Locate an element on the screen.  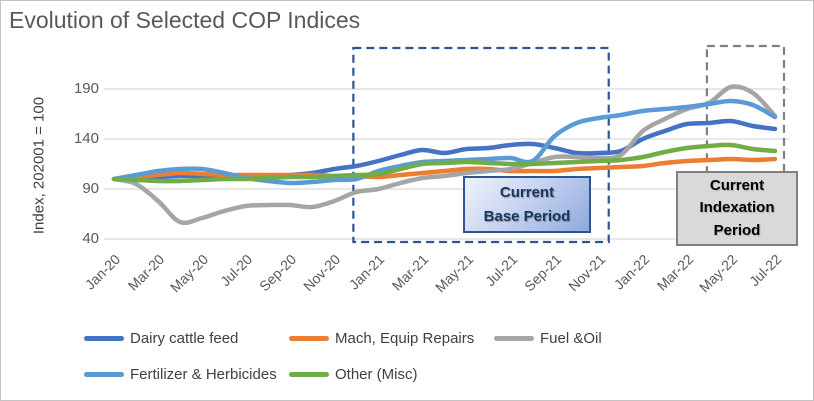
legend-item-mach-equip-repairs: Mach, Equip Repairs is located at coordinates (381, 338).